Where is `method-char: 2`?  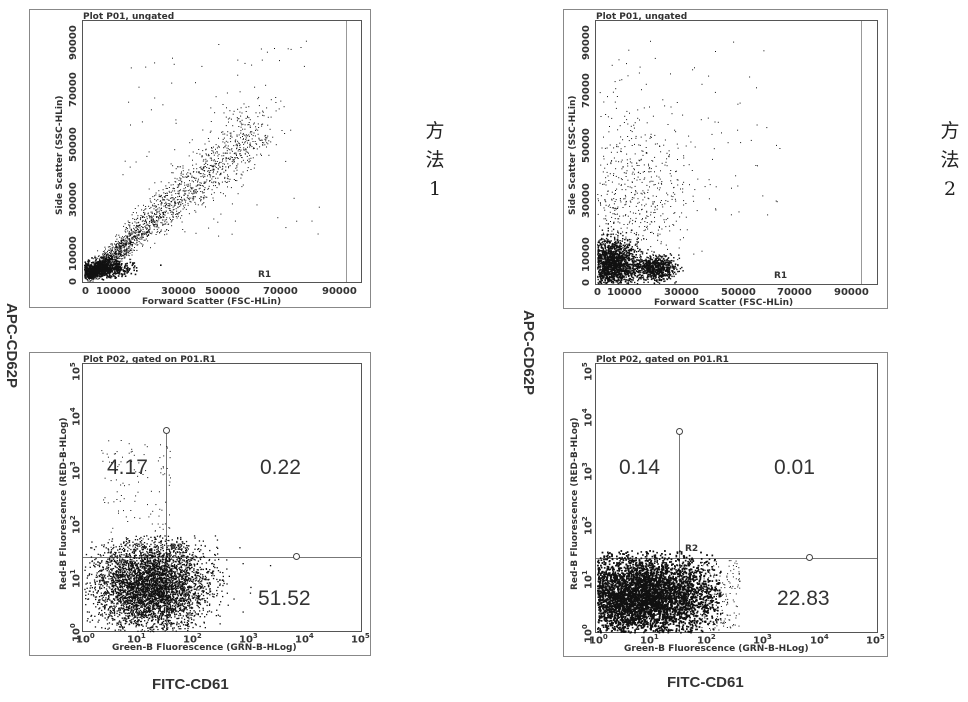
method-char: 2 is located at coordinates (950, 189).